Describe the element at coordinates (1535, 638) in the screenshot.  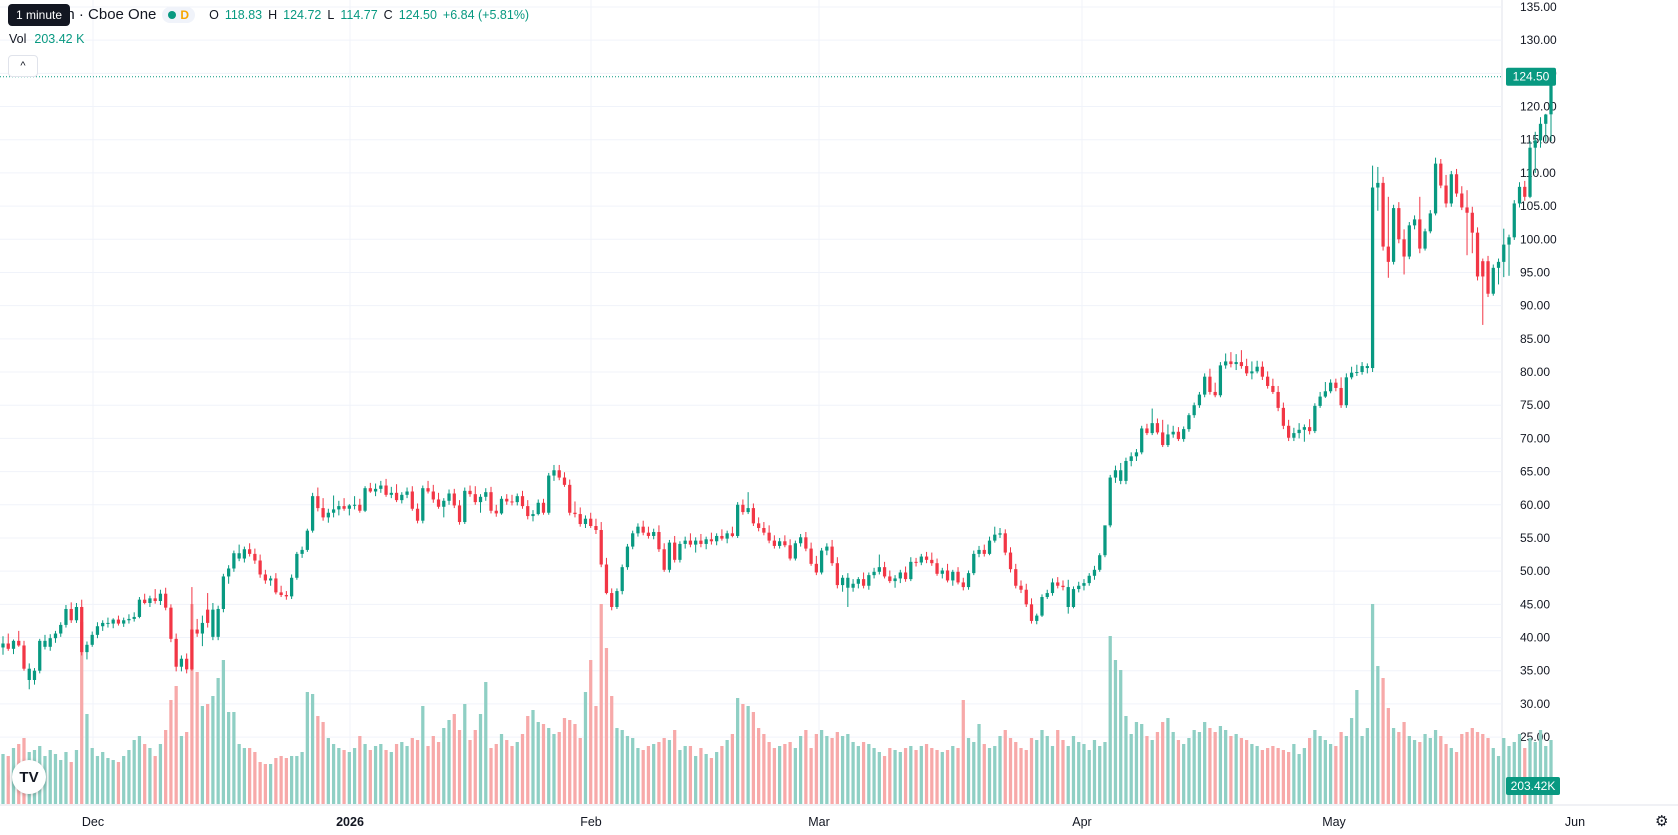
I see `y-tick-label: 40.00` at that location.